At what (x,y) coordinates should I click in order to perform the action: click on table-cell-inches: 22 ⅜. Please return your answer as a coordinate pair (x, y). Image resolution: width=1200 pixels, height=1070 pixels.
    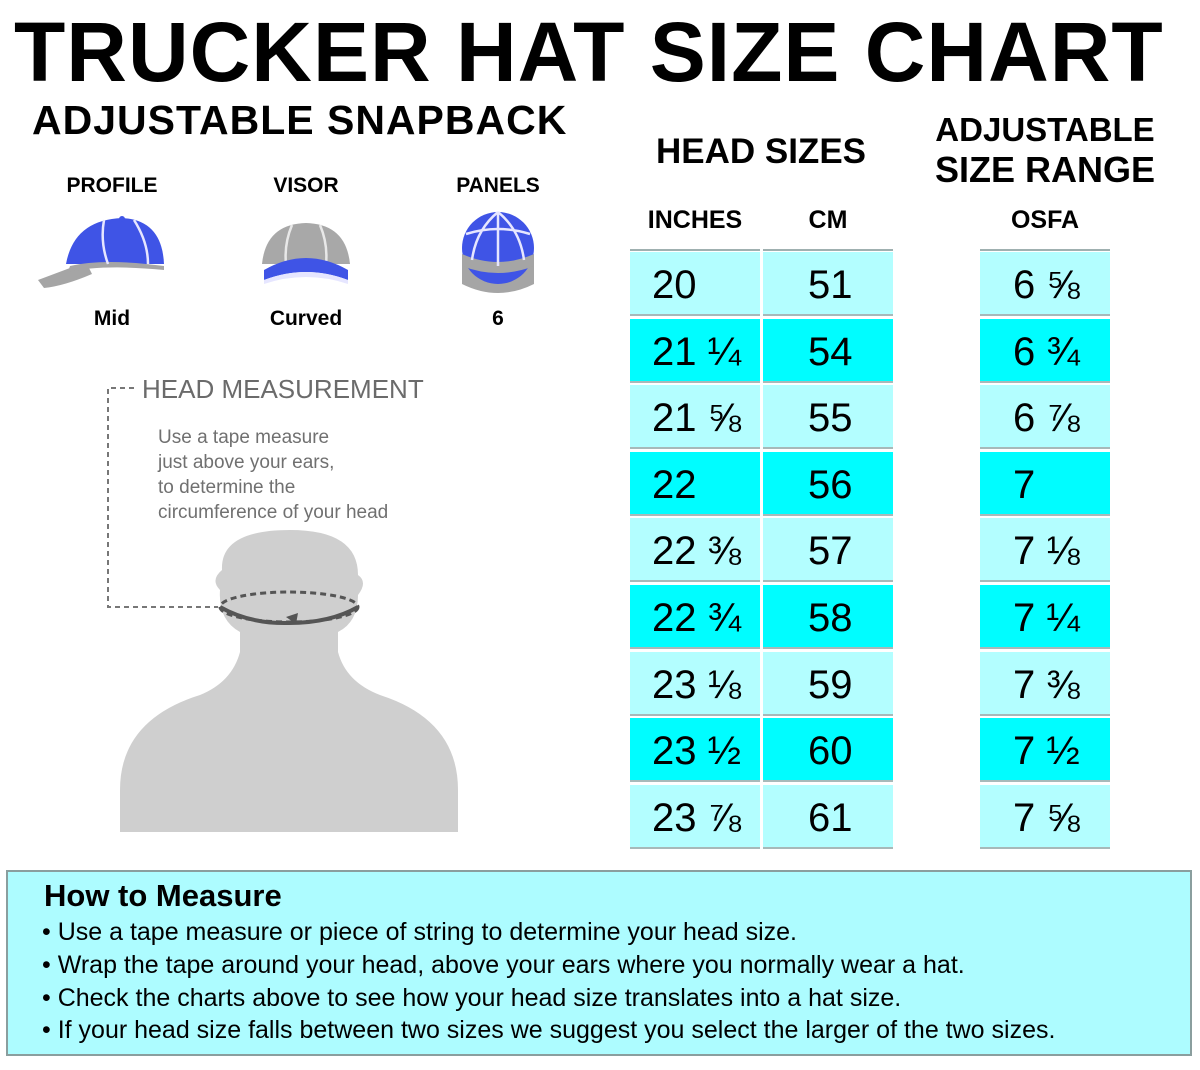
    Looking at the image, I should click on (695, 550).